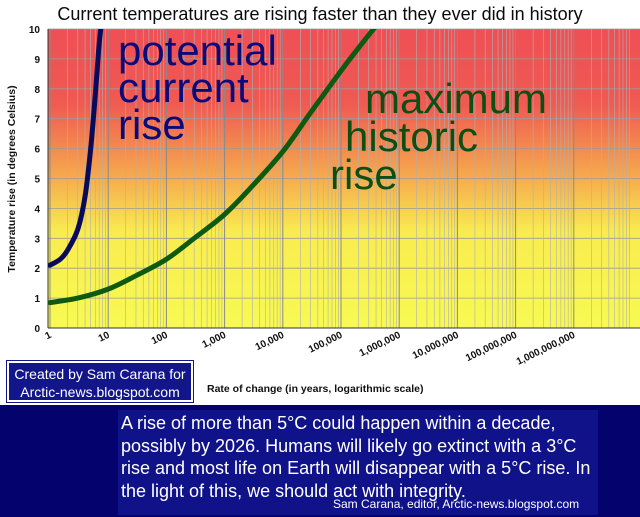 The width and height of the screenshot is (640, 517). Describe the element at coordinates (37, 120) in the screenshot. I see `y-tick-label: 7` at that location.